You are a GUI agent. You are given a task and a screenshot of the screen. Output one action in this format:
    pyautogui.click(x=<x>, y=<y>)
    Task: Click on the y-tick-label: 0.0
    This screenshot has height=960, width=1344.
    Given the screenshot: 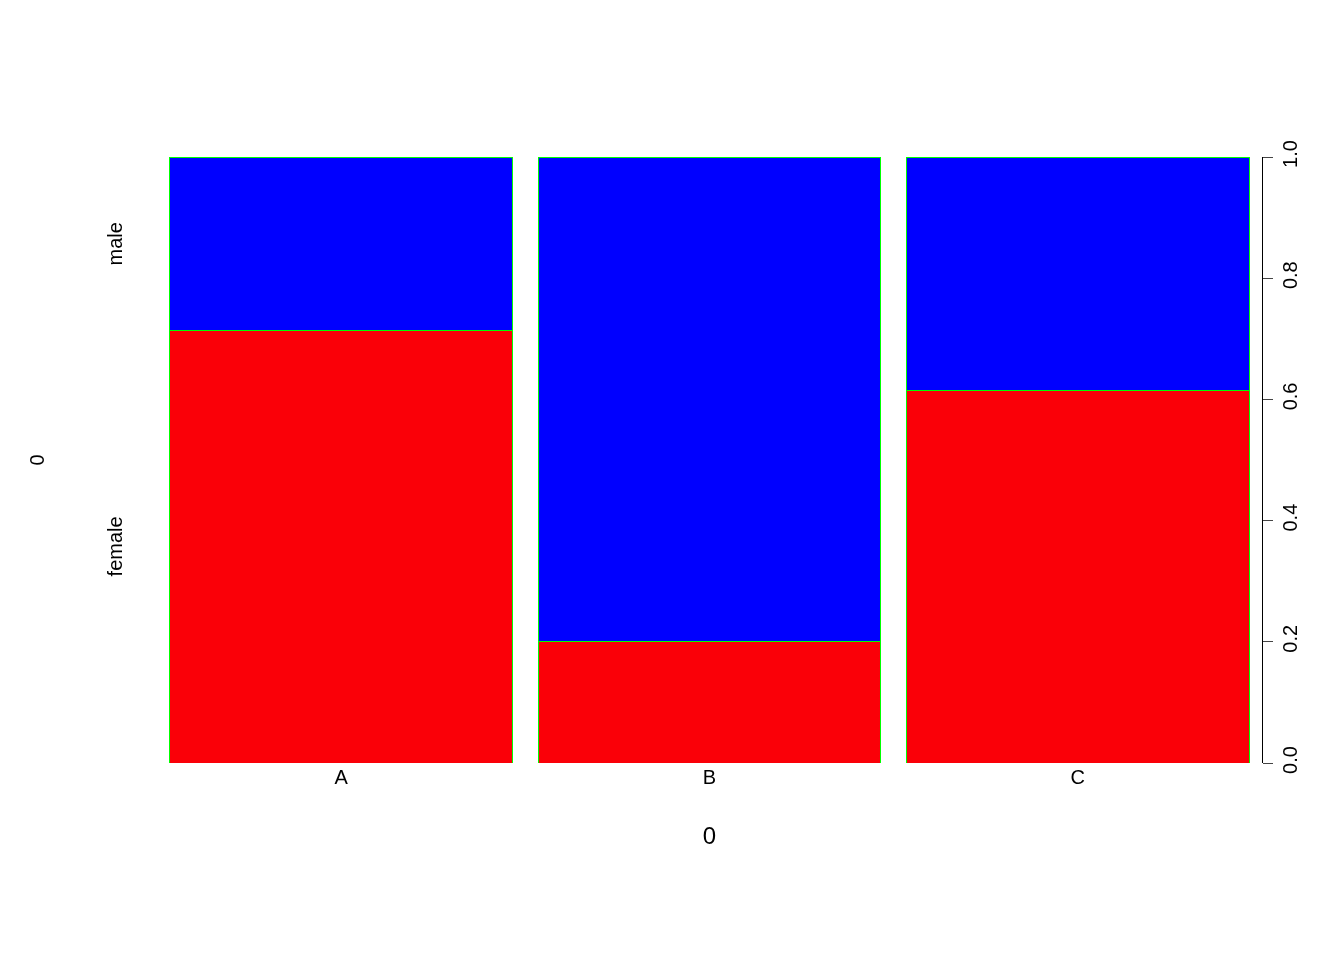 What is the action you would take?
    pyautogui.click(x=1290, y=760)
    